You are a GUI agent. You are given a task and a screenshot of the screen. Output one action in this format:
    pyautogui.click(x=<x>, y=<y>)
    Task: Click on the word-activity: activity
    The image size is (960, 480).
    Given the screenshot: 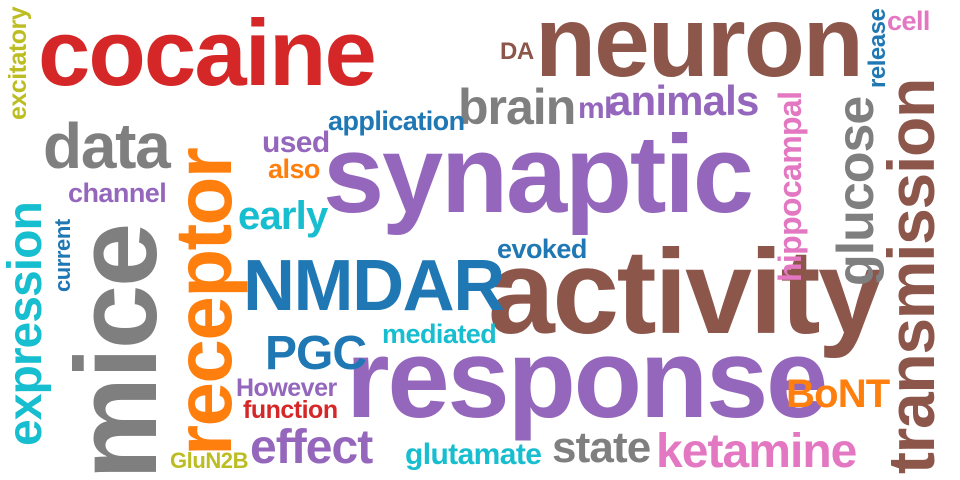 What is the action you would take?
    pyautogui.click(x=686, y=292)
    